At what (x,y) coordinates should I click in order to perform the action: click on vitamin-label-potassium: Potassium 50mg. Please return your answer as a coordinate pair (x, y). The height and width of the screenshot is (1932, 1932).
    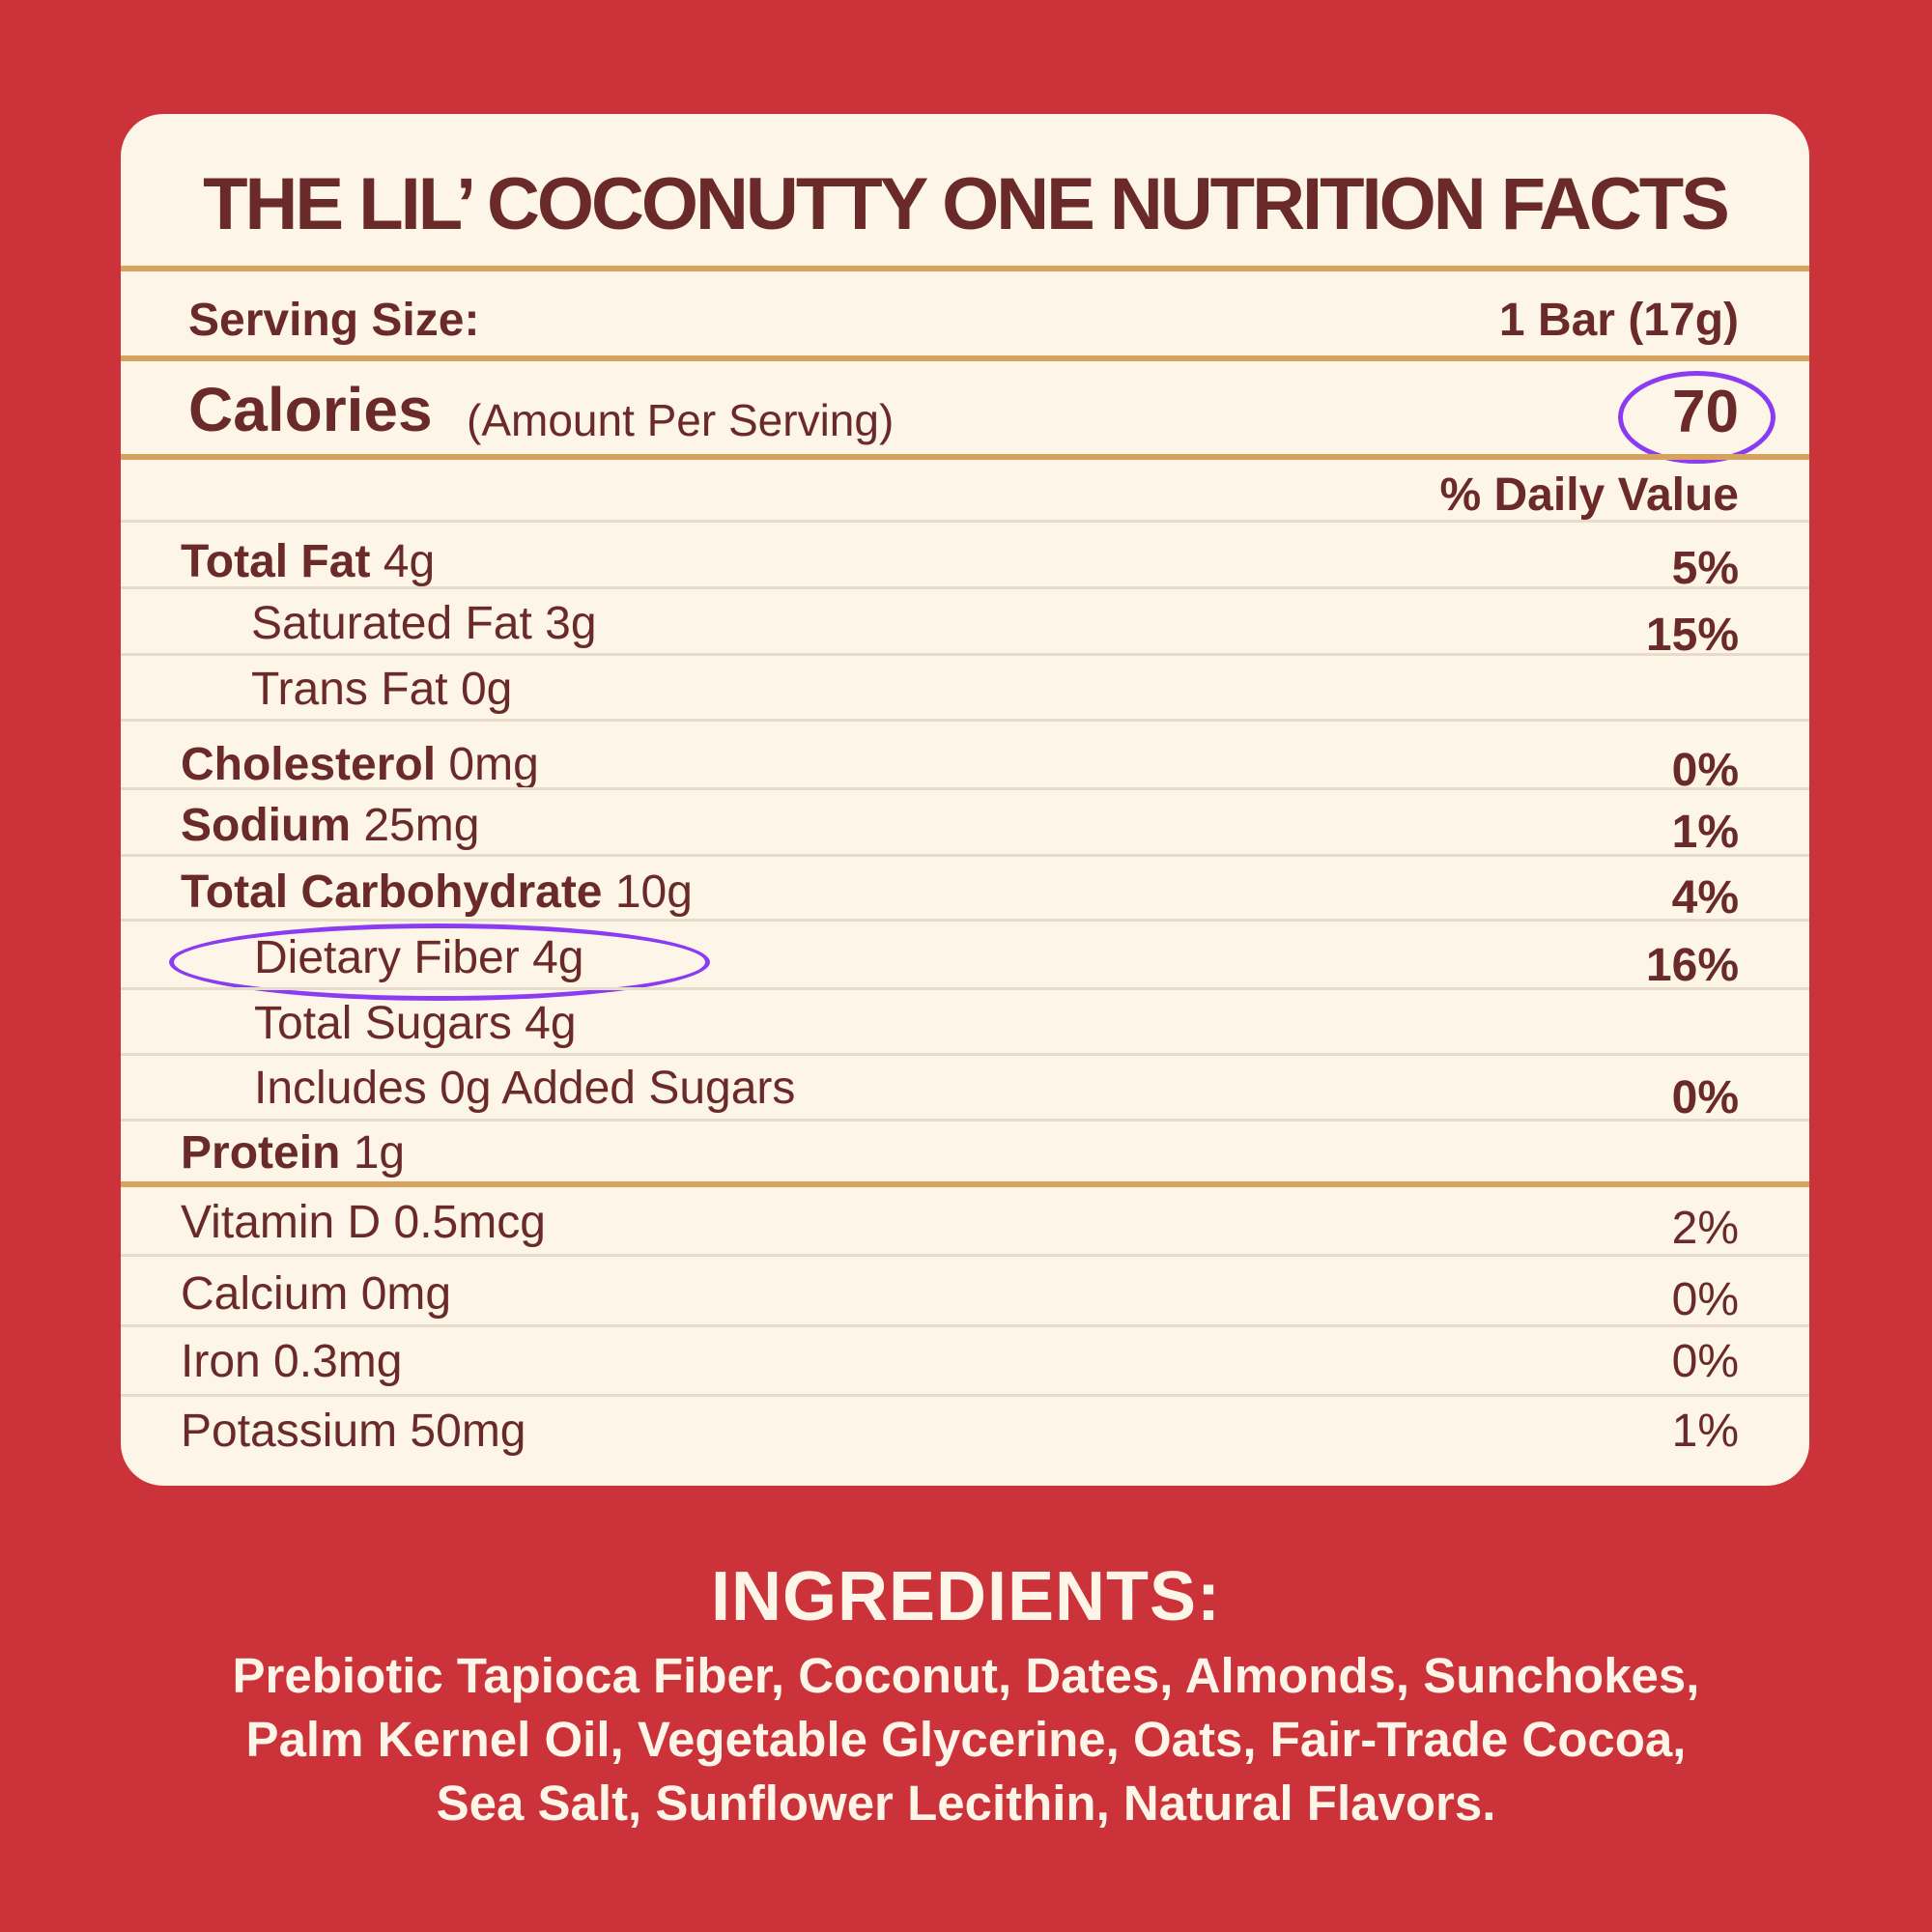
    Looking at the image, I should click on (353, 1431).